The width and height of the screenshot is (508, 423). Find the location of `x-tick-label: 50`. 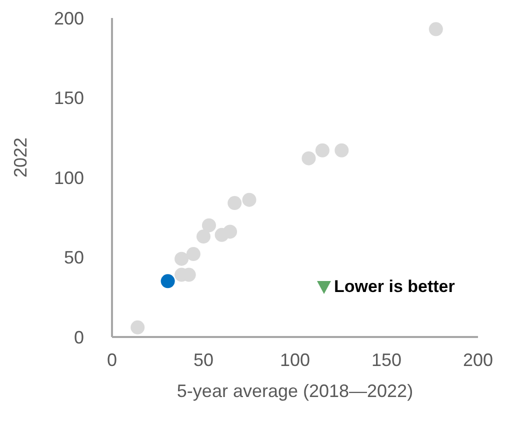

x-tick-label: 50 is located at coordinates (203, 360).